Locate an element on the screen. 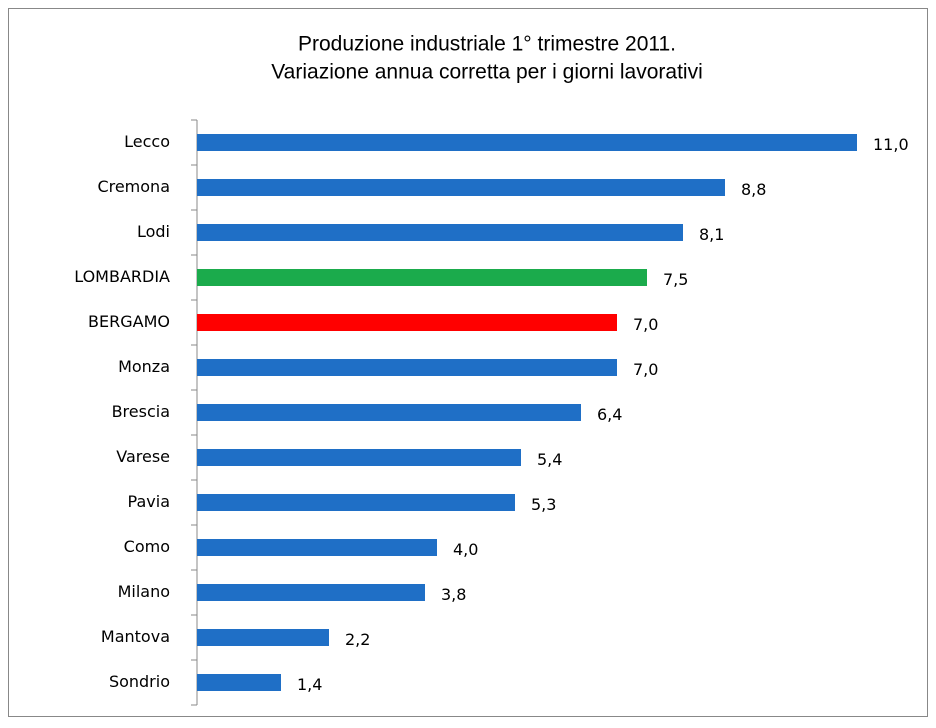 This screenshot has height=728, width=936. category-label: BERGAMO is located at coordinates (129, 321).